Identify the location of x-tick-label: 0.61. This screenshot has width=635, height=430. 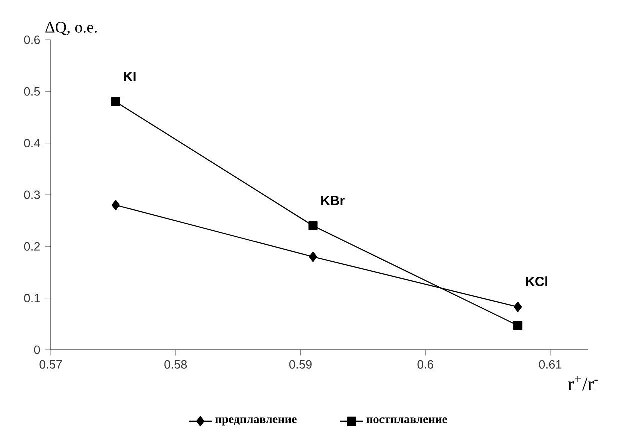
(550, 364).